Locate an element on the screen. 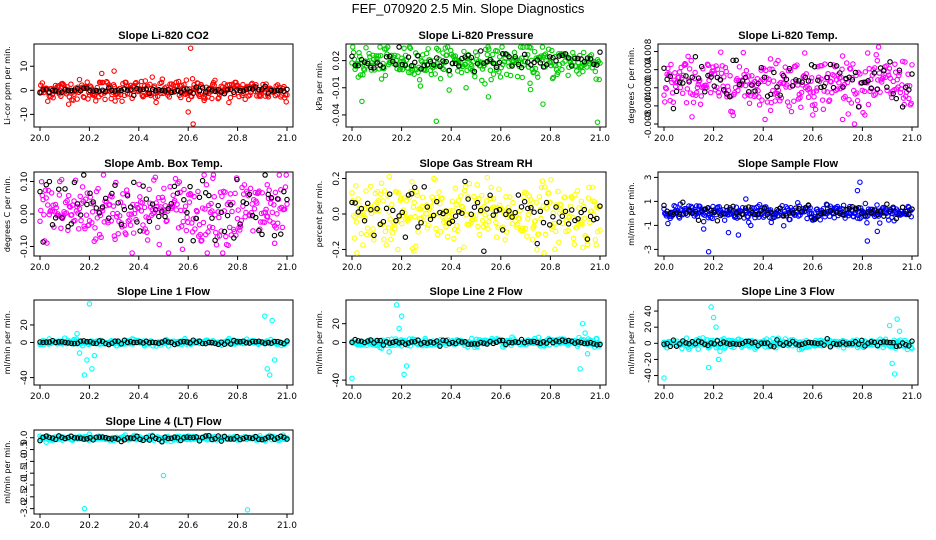 This screenshot has width=936, height=540. x-tick-label: 20.6 is located at coordinates (813, 268).